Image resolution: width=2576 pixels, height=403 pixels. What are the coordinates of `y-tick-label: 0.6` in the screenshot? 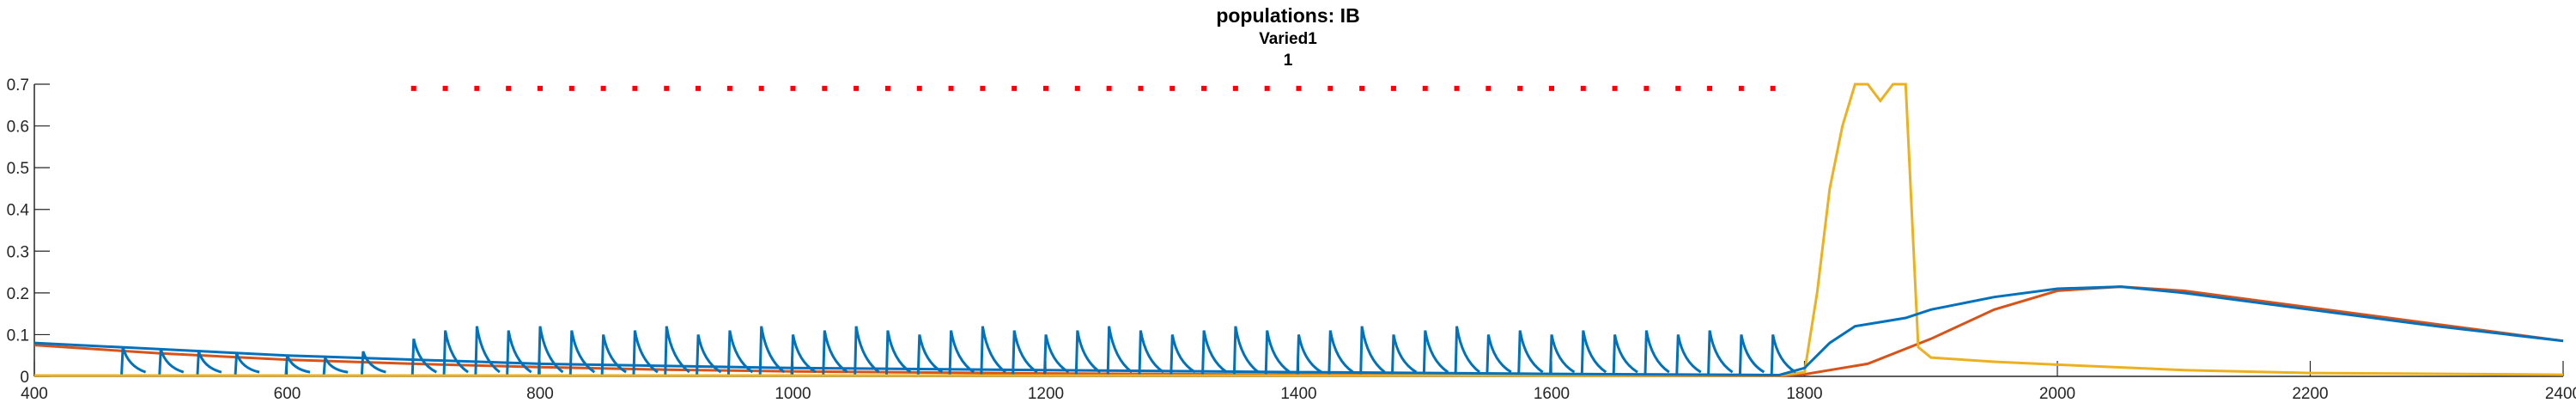 It's located at (18, 128).